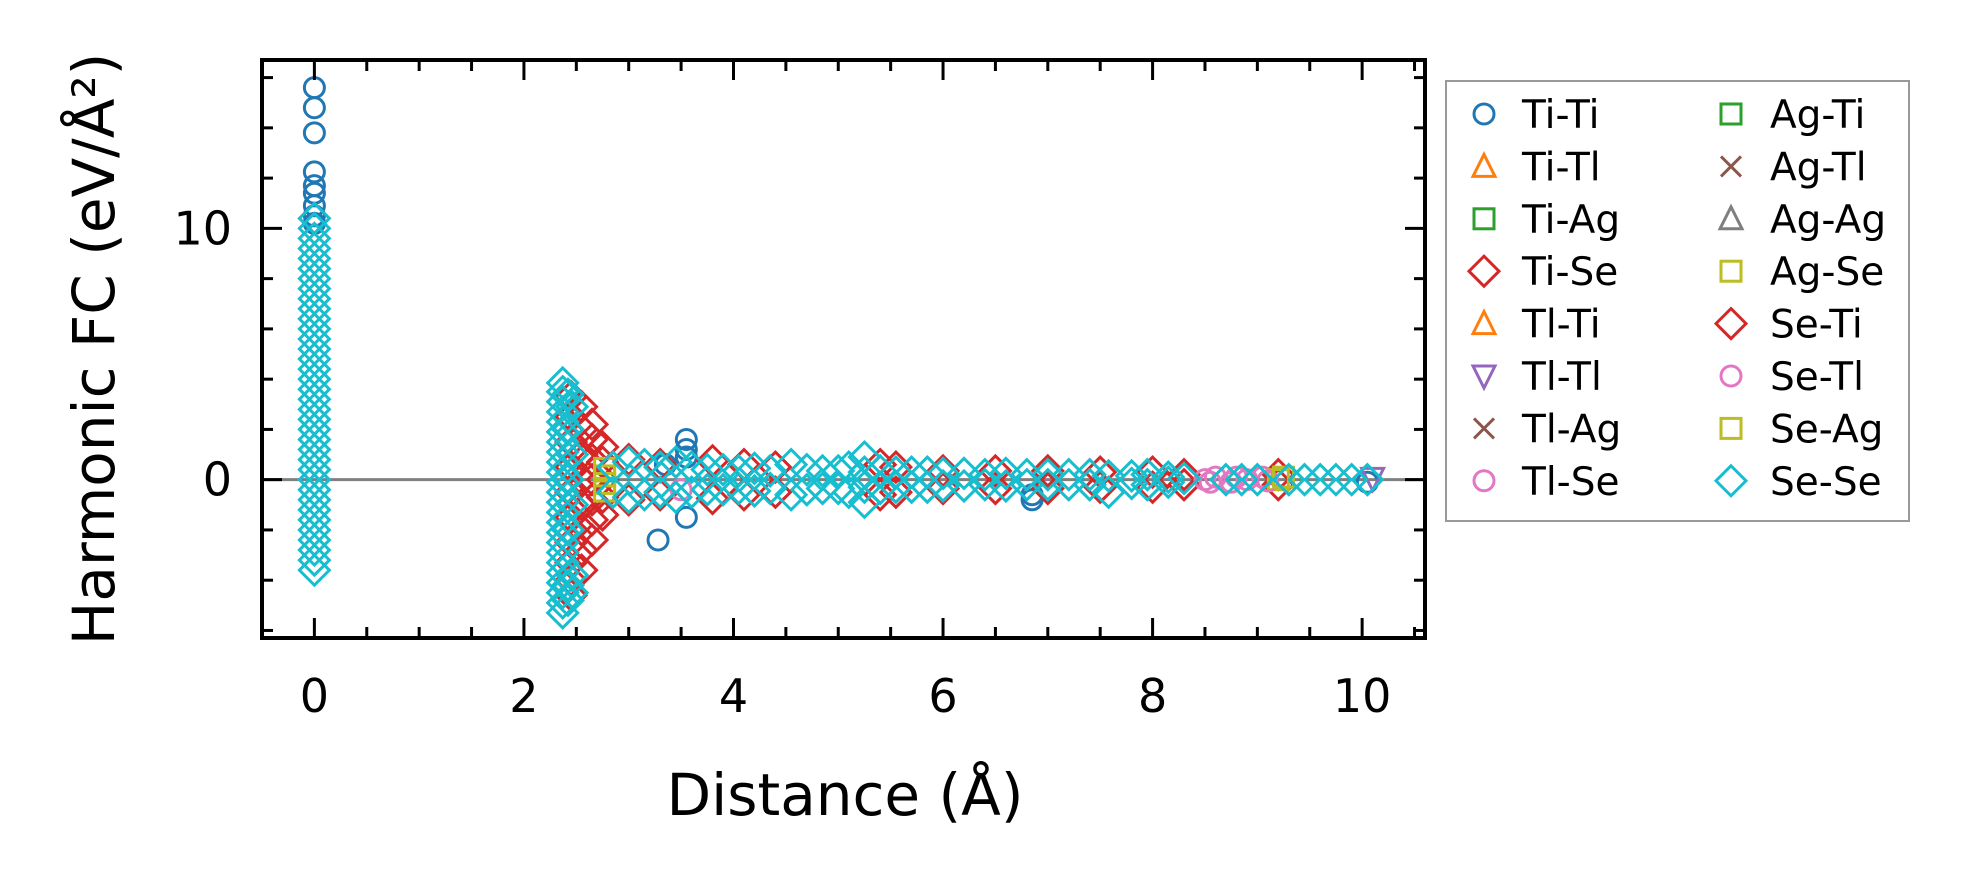  Describe the element at coordinates (1561, 325) in the screenshot. I see `legend-label: Tl-Ti` at that location.